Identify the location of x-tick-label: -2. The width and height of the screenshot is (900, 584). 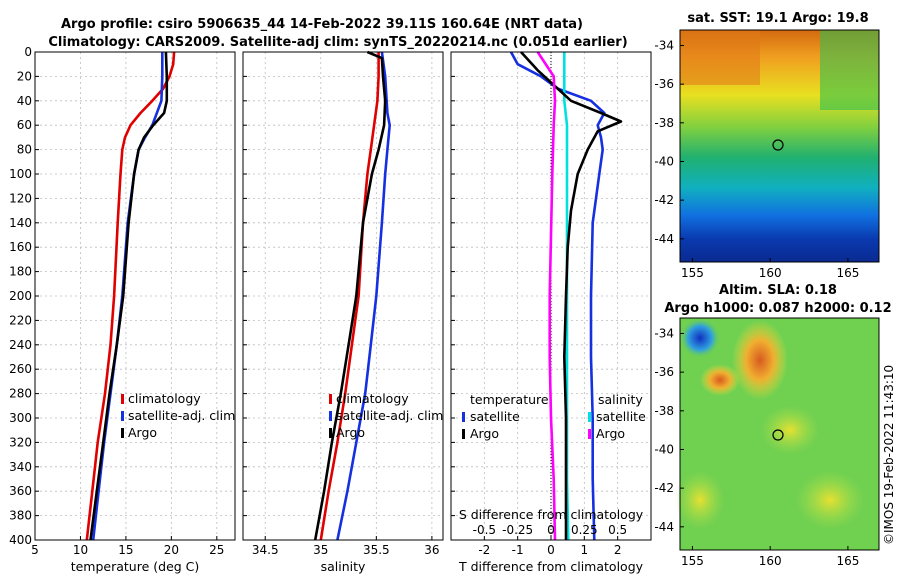
(484, 550).